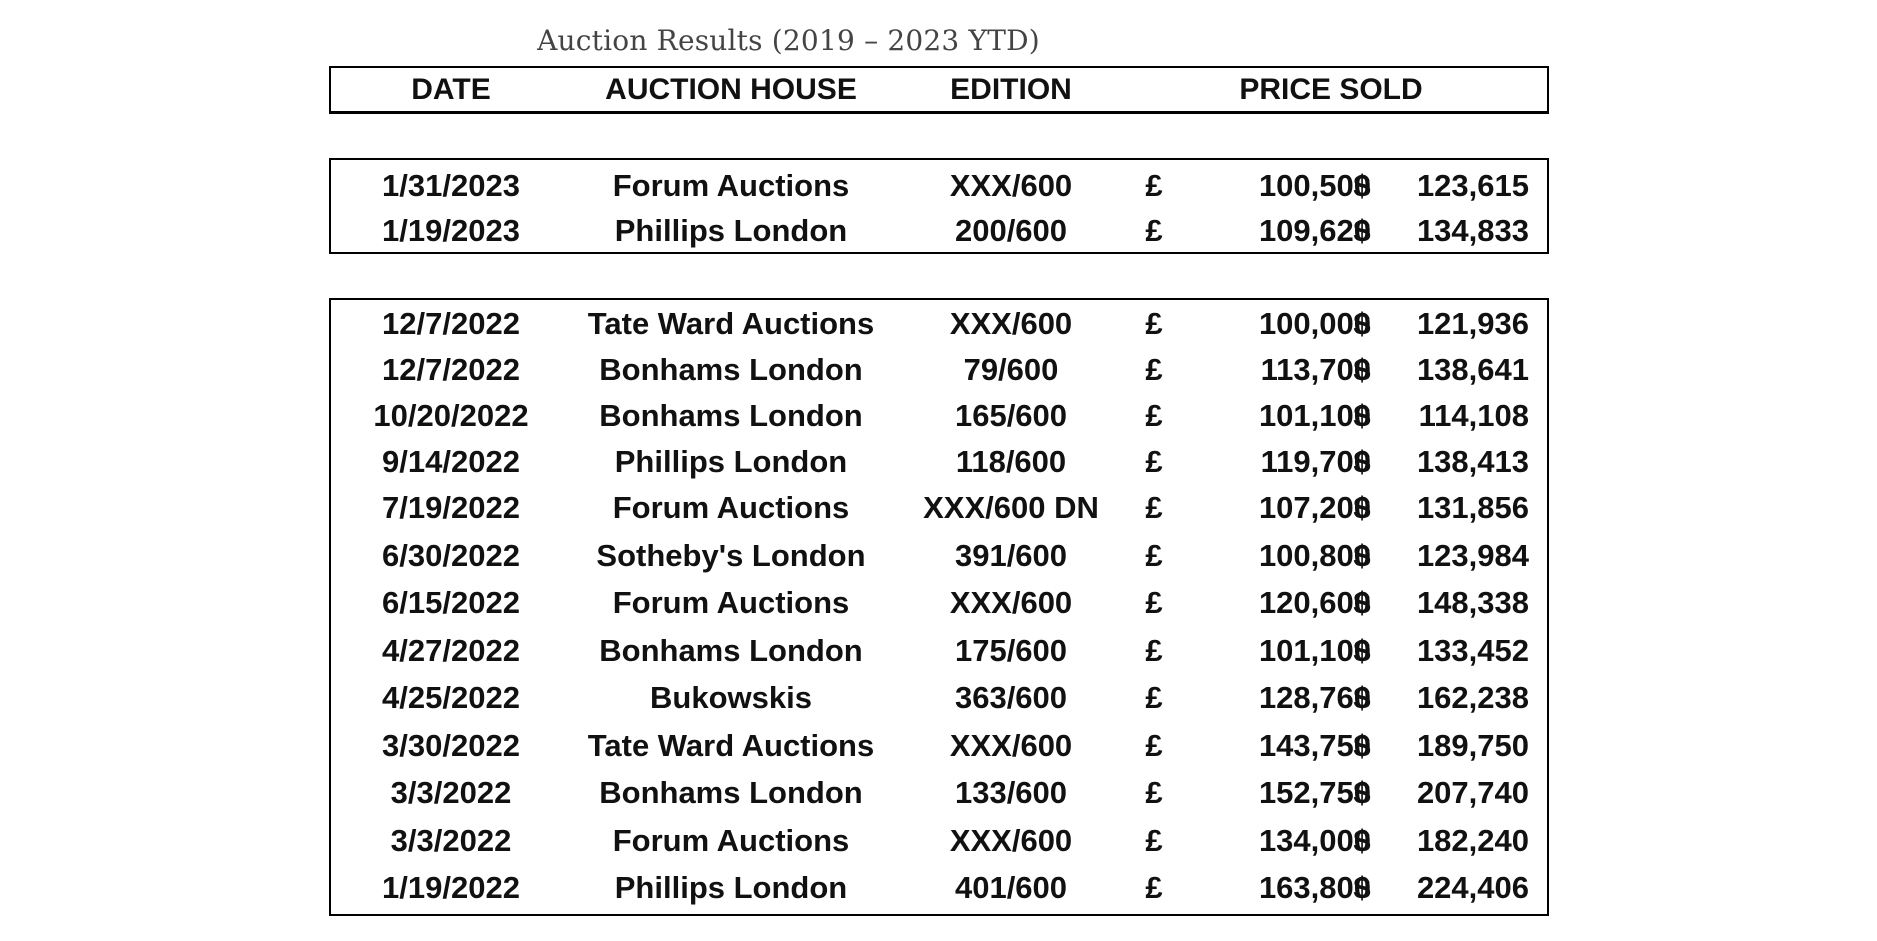 Image resolution: width=1877 pixels, height=941 pixels. I want to click on date-cell: 10/20/2022, so click(451, 415).